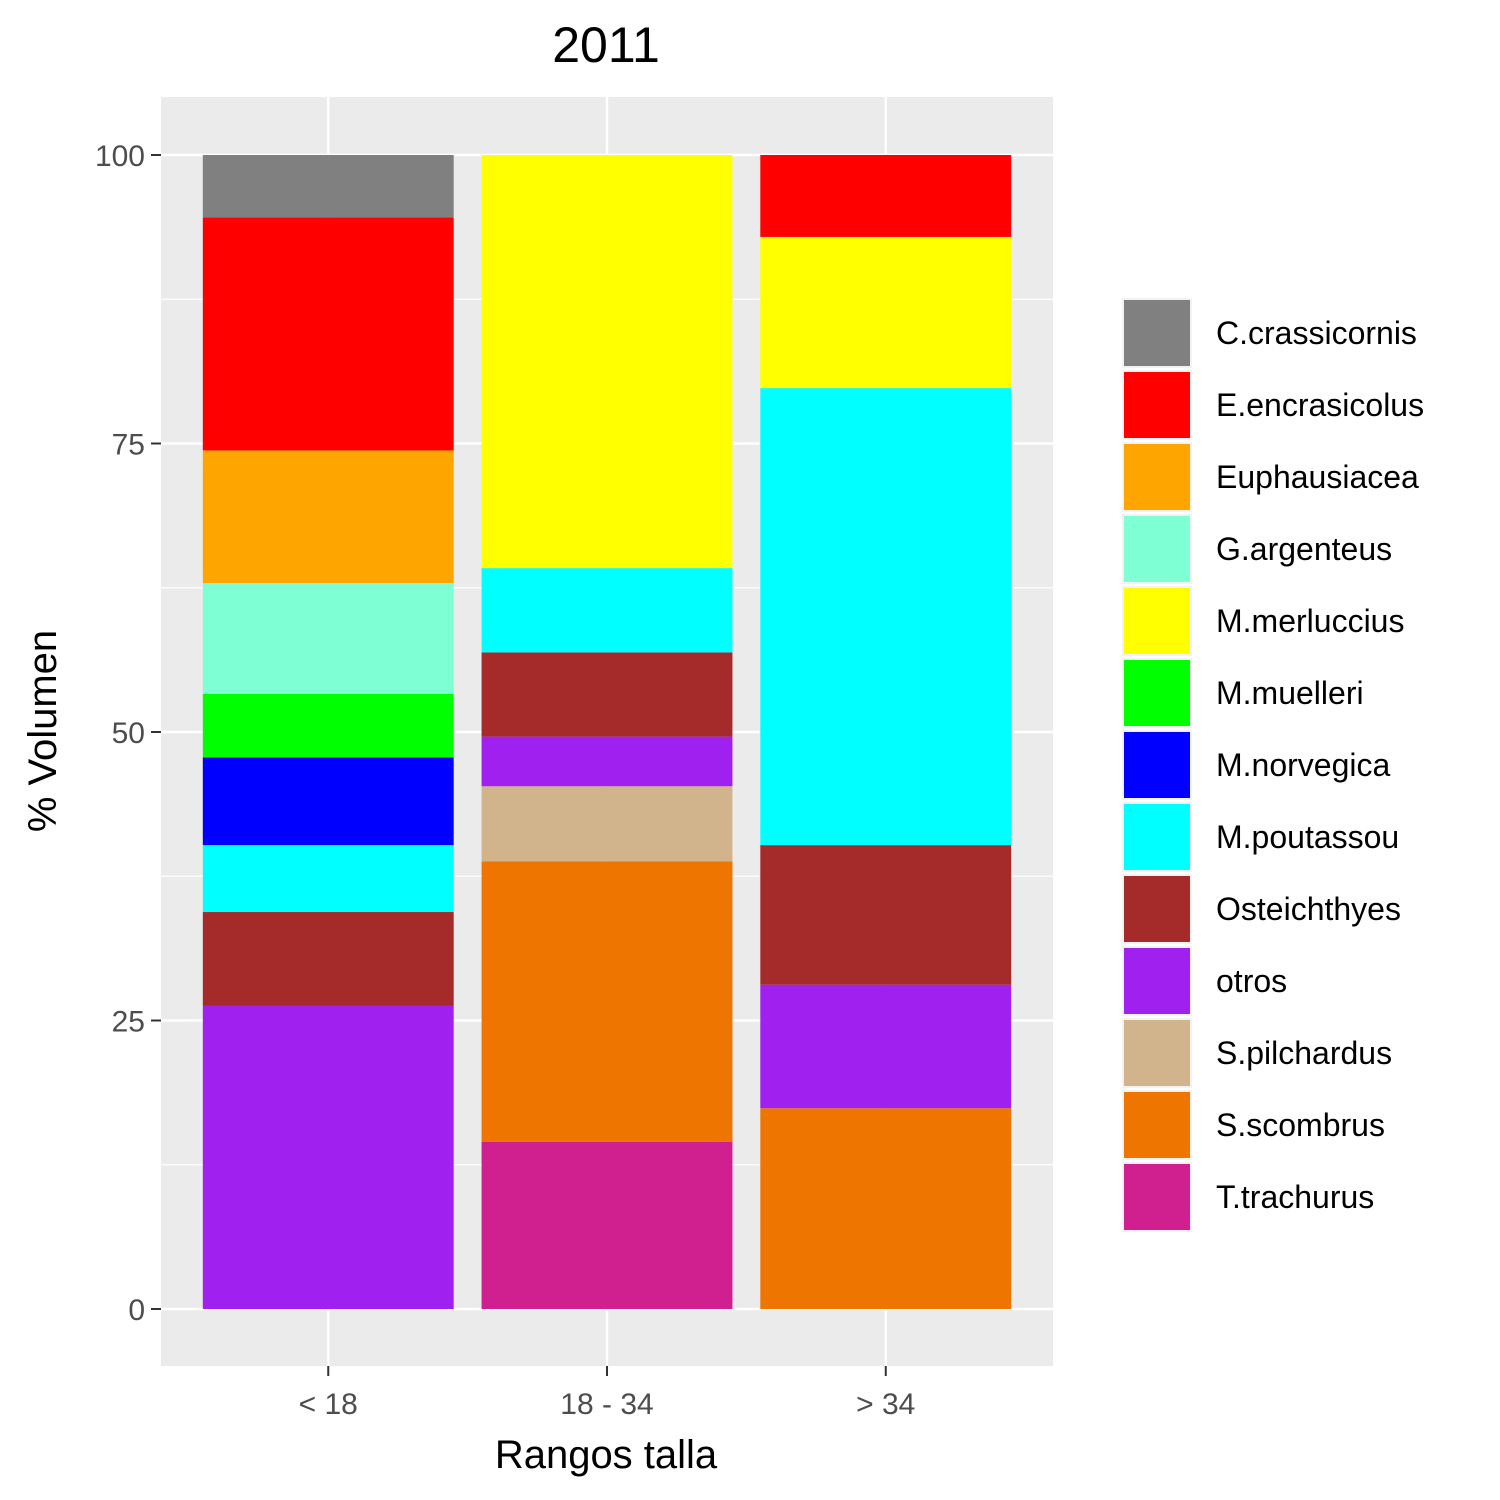 Image resolution: width=1500 pixels, height=1500 pixels. I want to click on legend-label: S.pilchardus, so click(1304, 1053).